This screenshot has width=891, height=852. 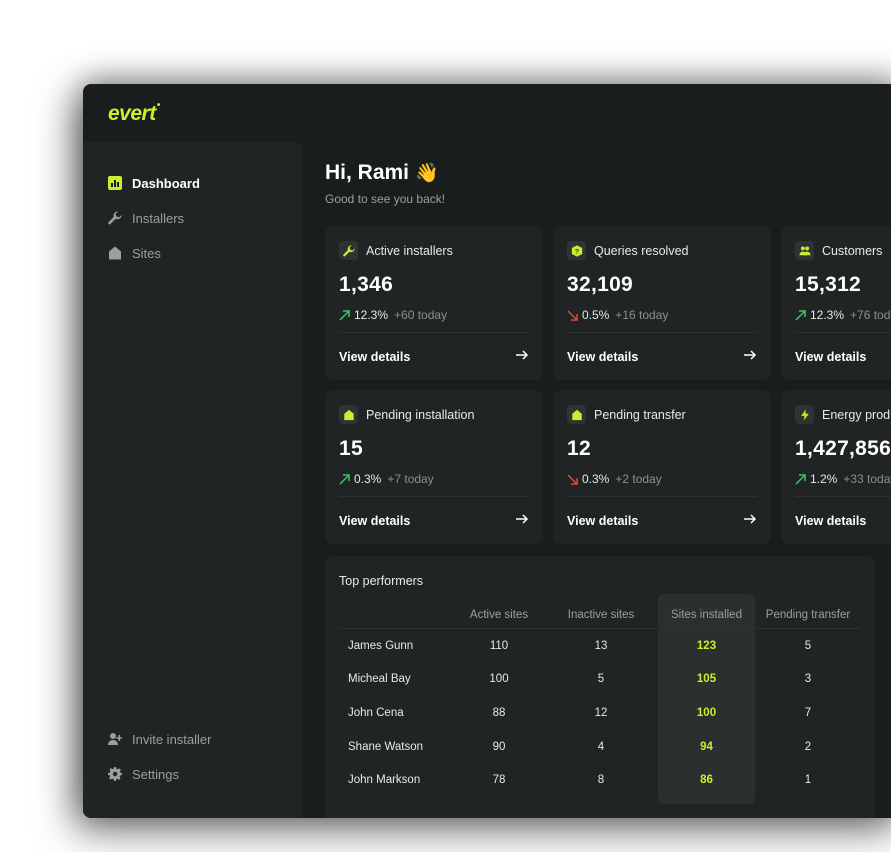 I want to click on column-header, so click(x=396, y=615).